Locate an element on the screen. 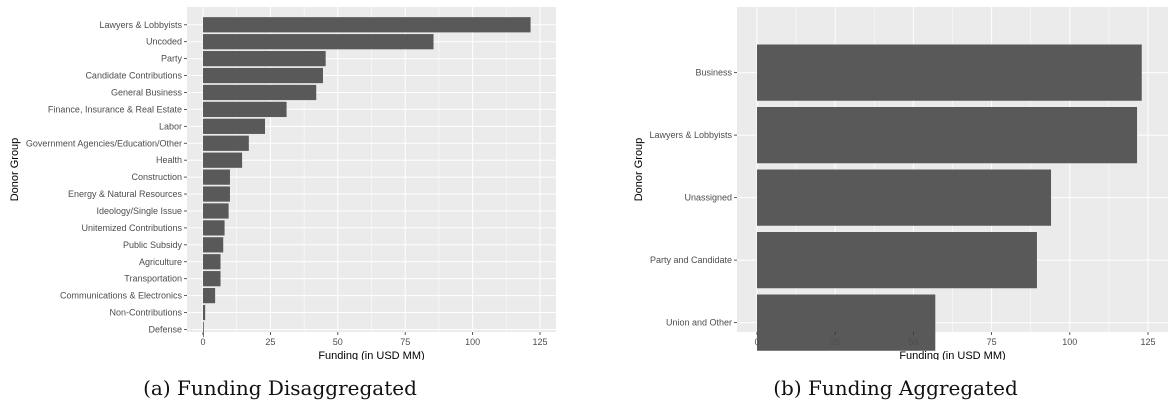 This screenshot has height=418, width=1171. disaggregated-category-label: Ideology/Single Issue is located at coordinates (139, 211).